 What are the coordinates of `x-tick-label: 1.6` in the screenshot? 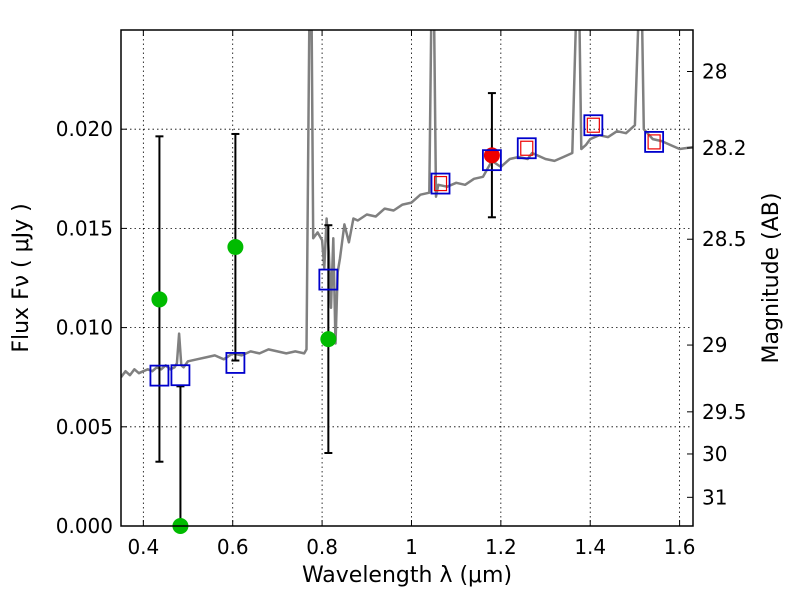 It's located at (680, 547).